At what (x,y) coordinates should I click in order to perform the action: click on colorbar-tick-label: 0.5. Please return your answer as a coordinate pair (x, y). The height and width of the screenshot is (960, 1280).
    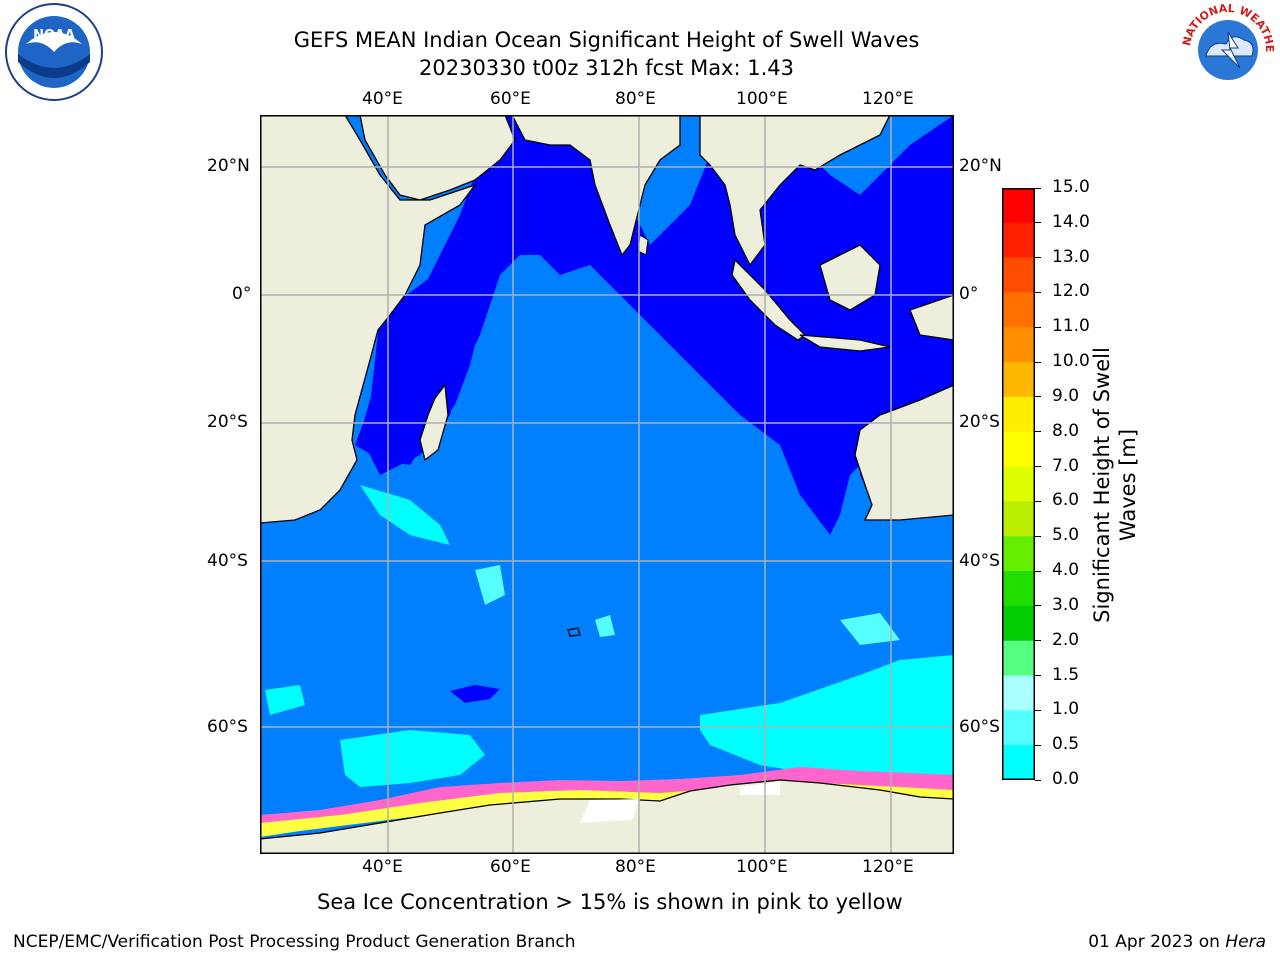
    Looking at the image, I should click on (1066, 744).